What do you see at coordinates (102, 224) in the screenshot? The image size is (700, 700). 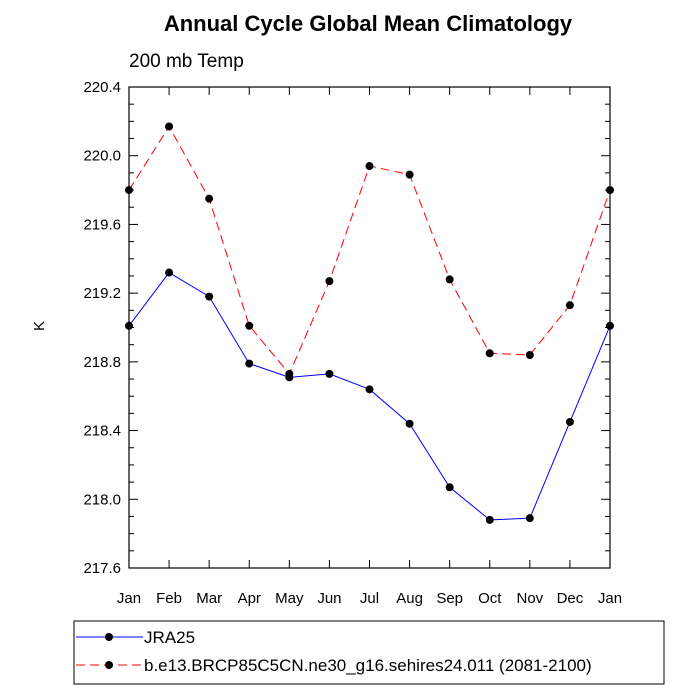 I see `y-tick-label: 219.6` at bounding box center [102, 224].